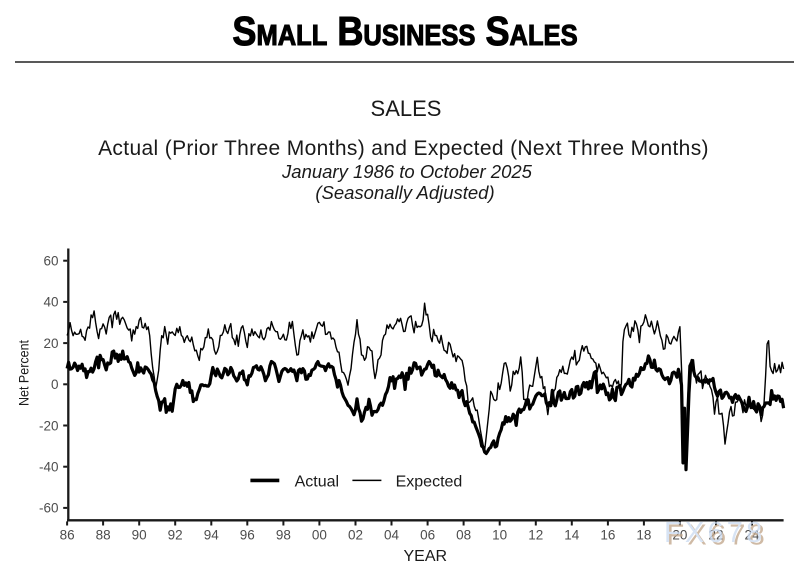  Describe the element at coordinates (429, 481) in the screenshot. I see `svg-text: Expected` at that location.